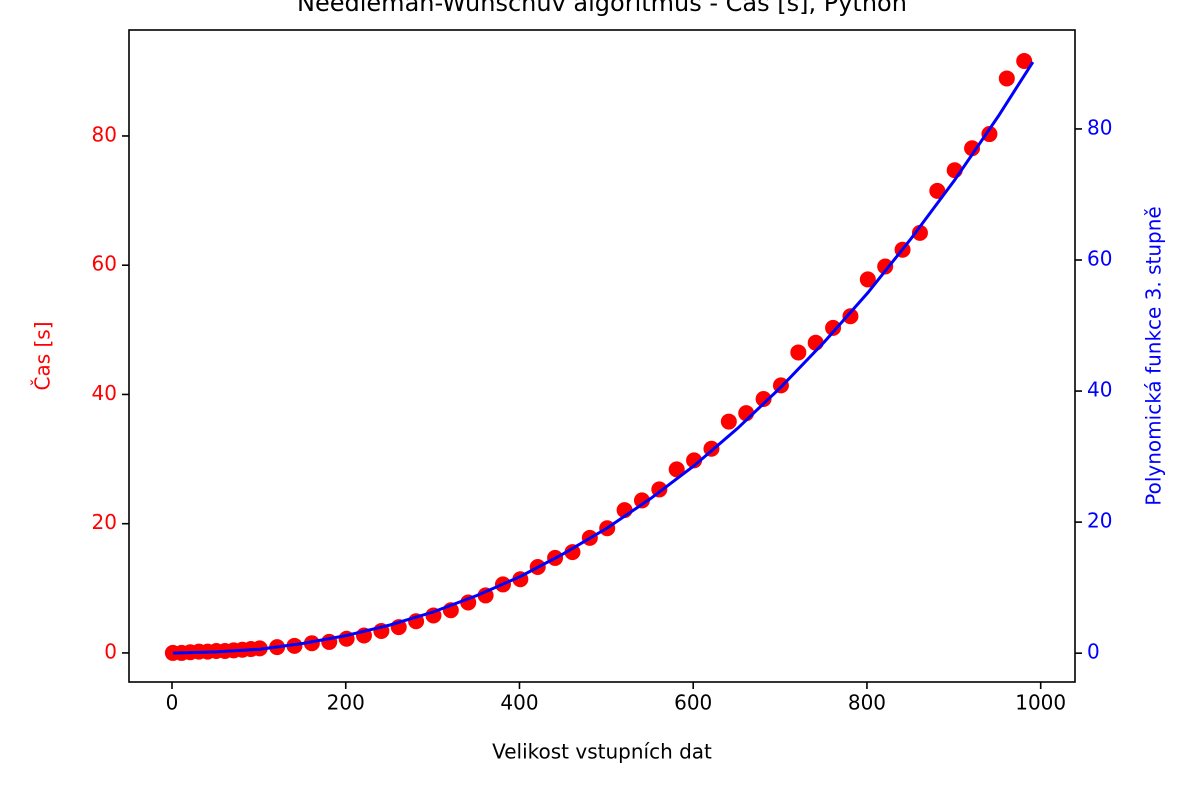  I want to click on y-tick-label: 20, so click(104, 522).